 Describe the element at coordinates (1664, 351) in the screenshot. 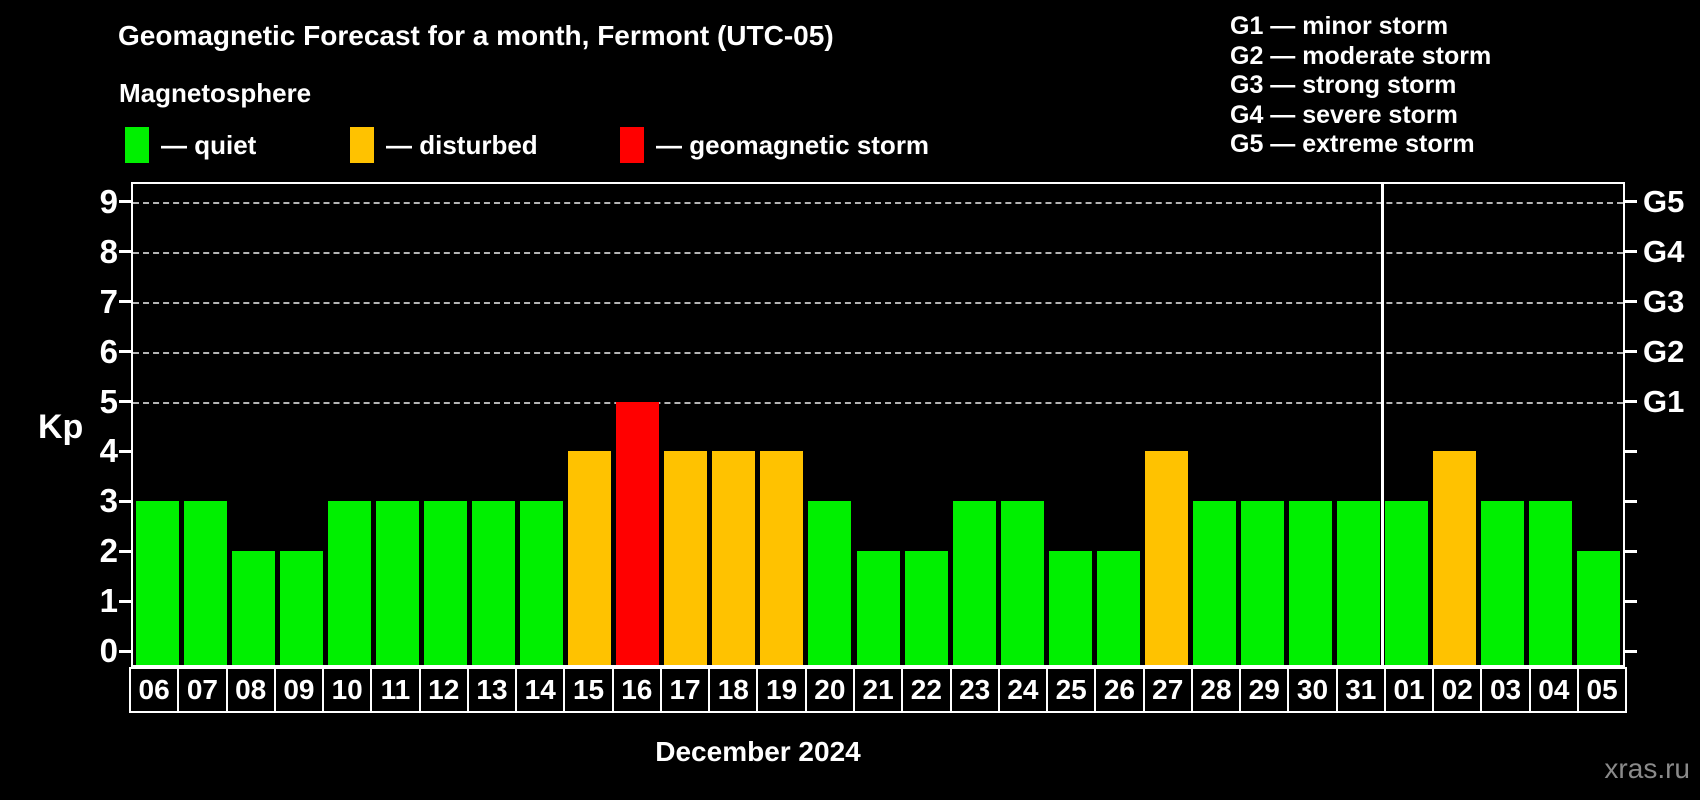

I see `g-scale-label-g2: G2` at that location.